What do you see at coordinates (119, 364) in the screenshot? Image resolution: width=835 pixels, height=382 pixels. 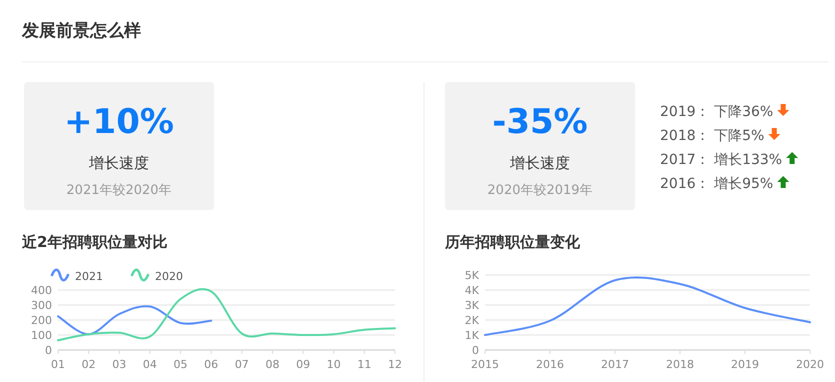 I see `x-tick-label: 03` at bounding box center [119, 364].